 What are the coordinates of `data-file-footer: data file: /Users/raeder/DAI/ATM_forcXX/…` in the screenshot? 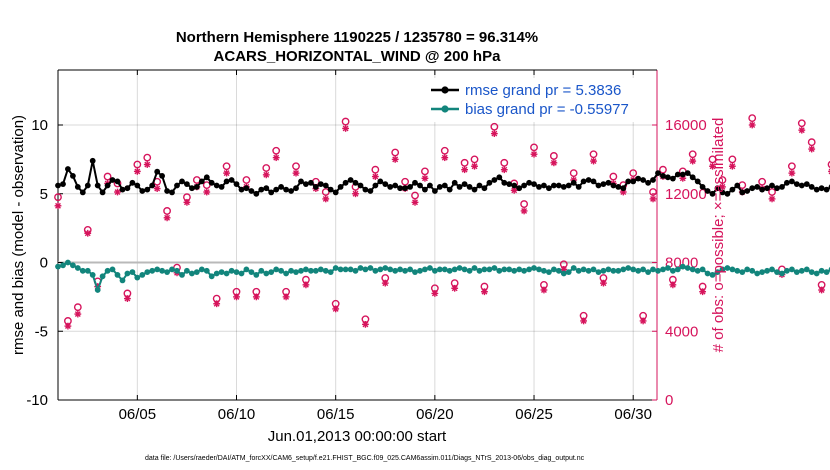 It's located at (365, 458).